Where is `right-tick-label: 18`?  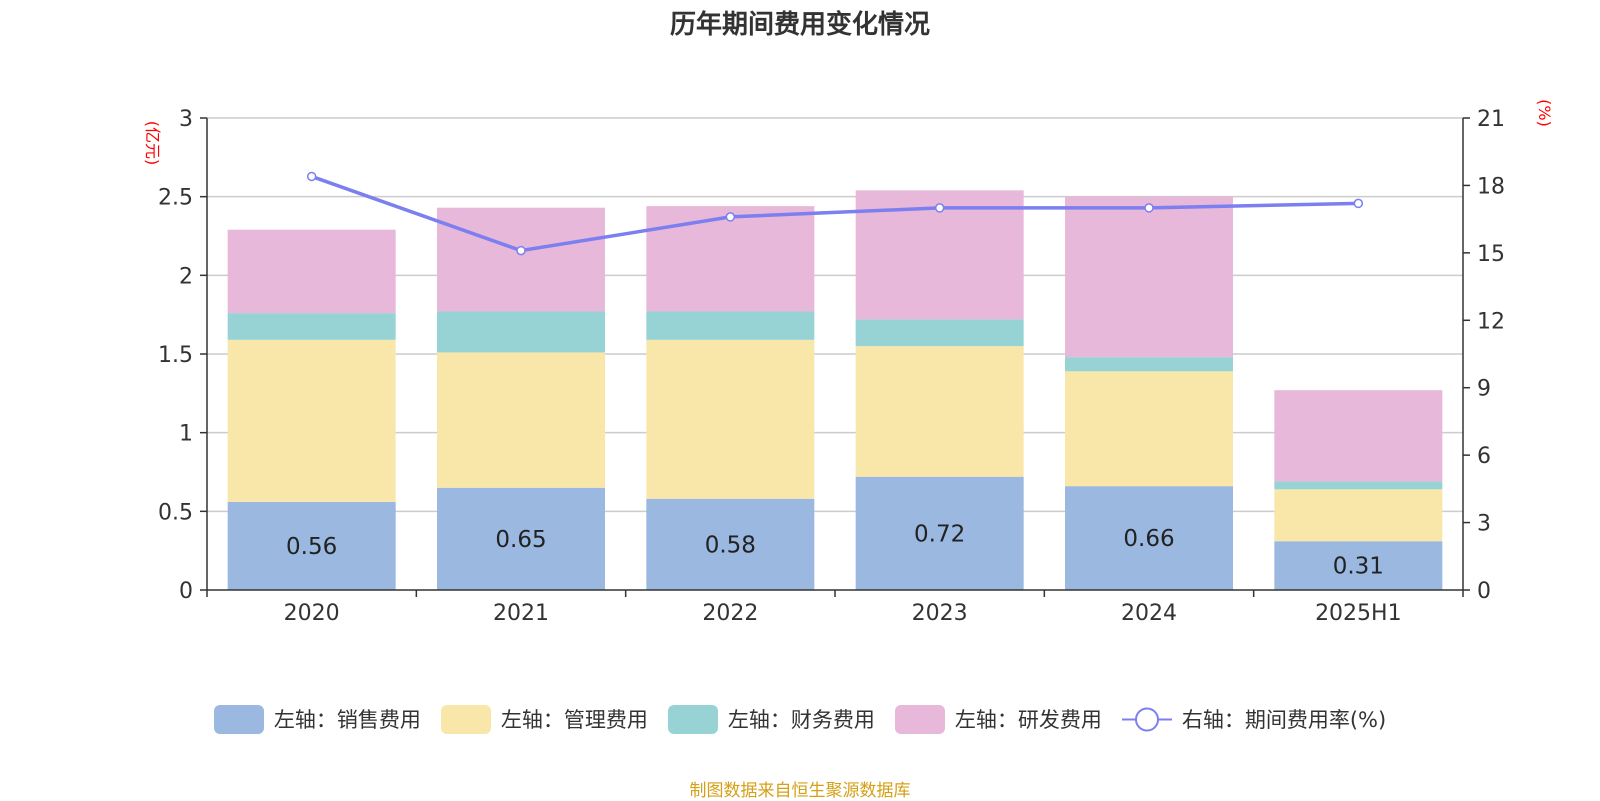
right-tick-label: 18 is located at coordinates (1491, 186).